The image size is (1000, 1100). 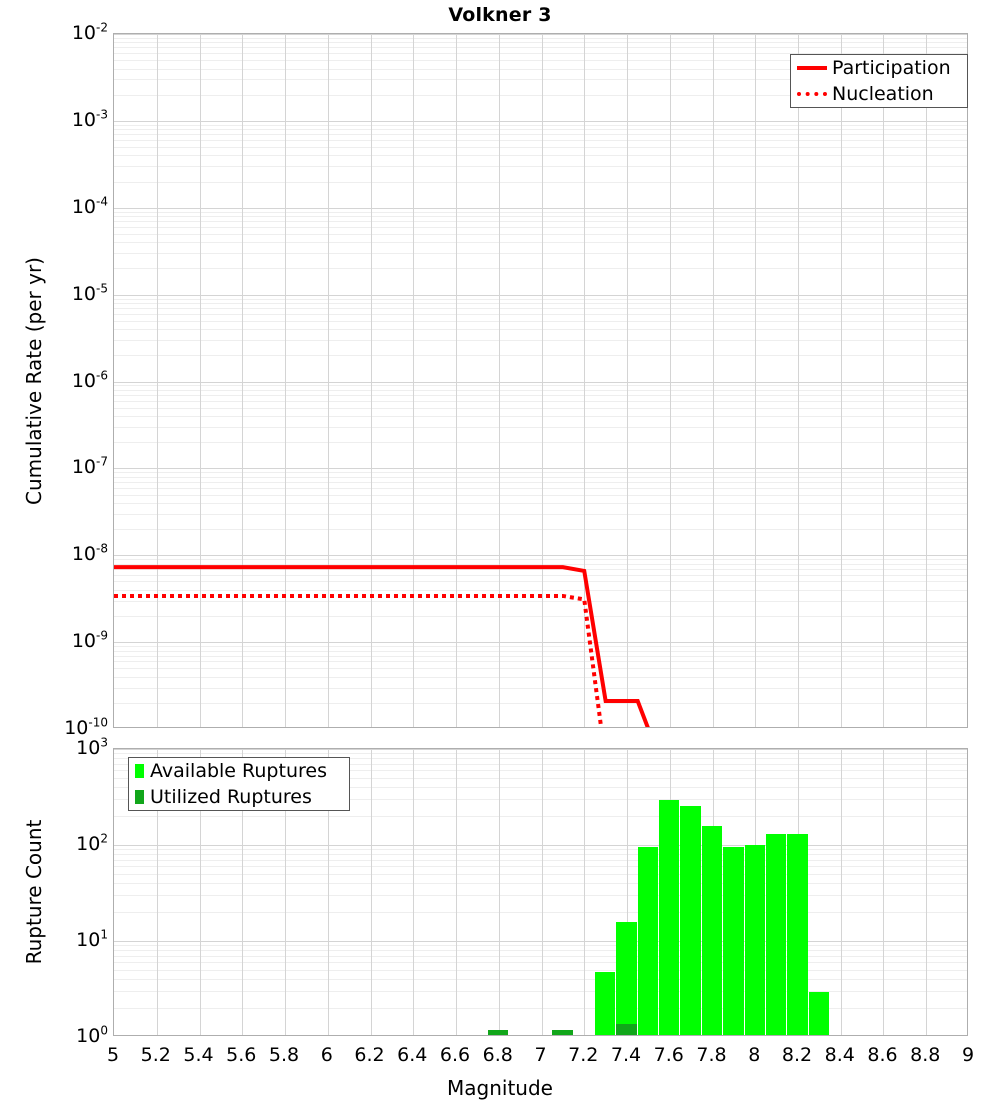 I want to click on legend-label-available-ruptures: Available Ruptures, so click(x=238, y=771).